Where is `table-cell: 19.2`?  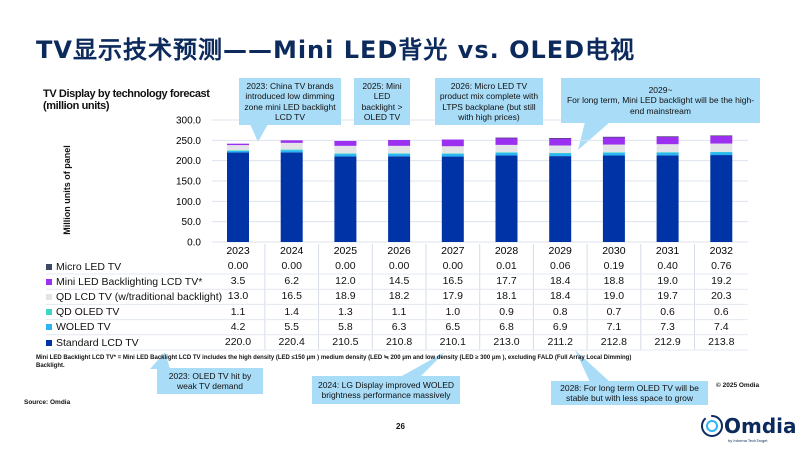
table-cell: 19.2 is located at coordinates (721, 281).